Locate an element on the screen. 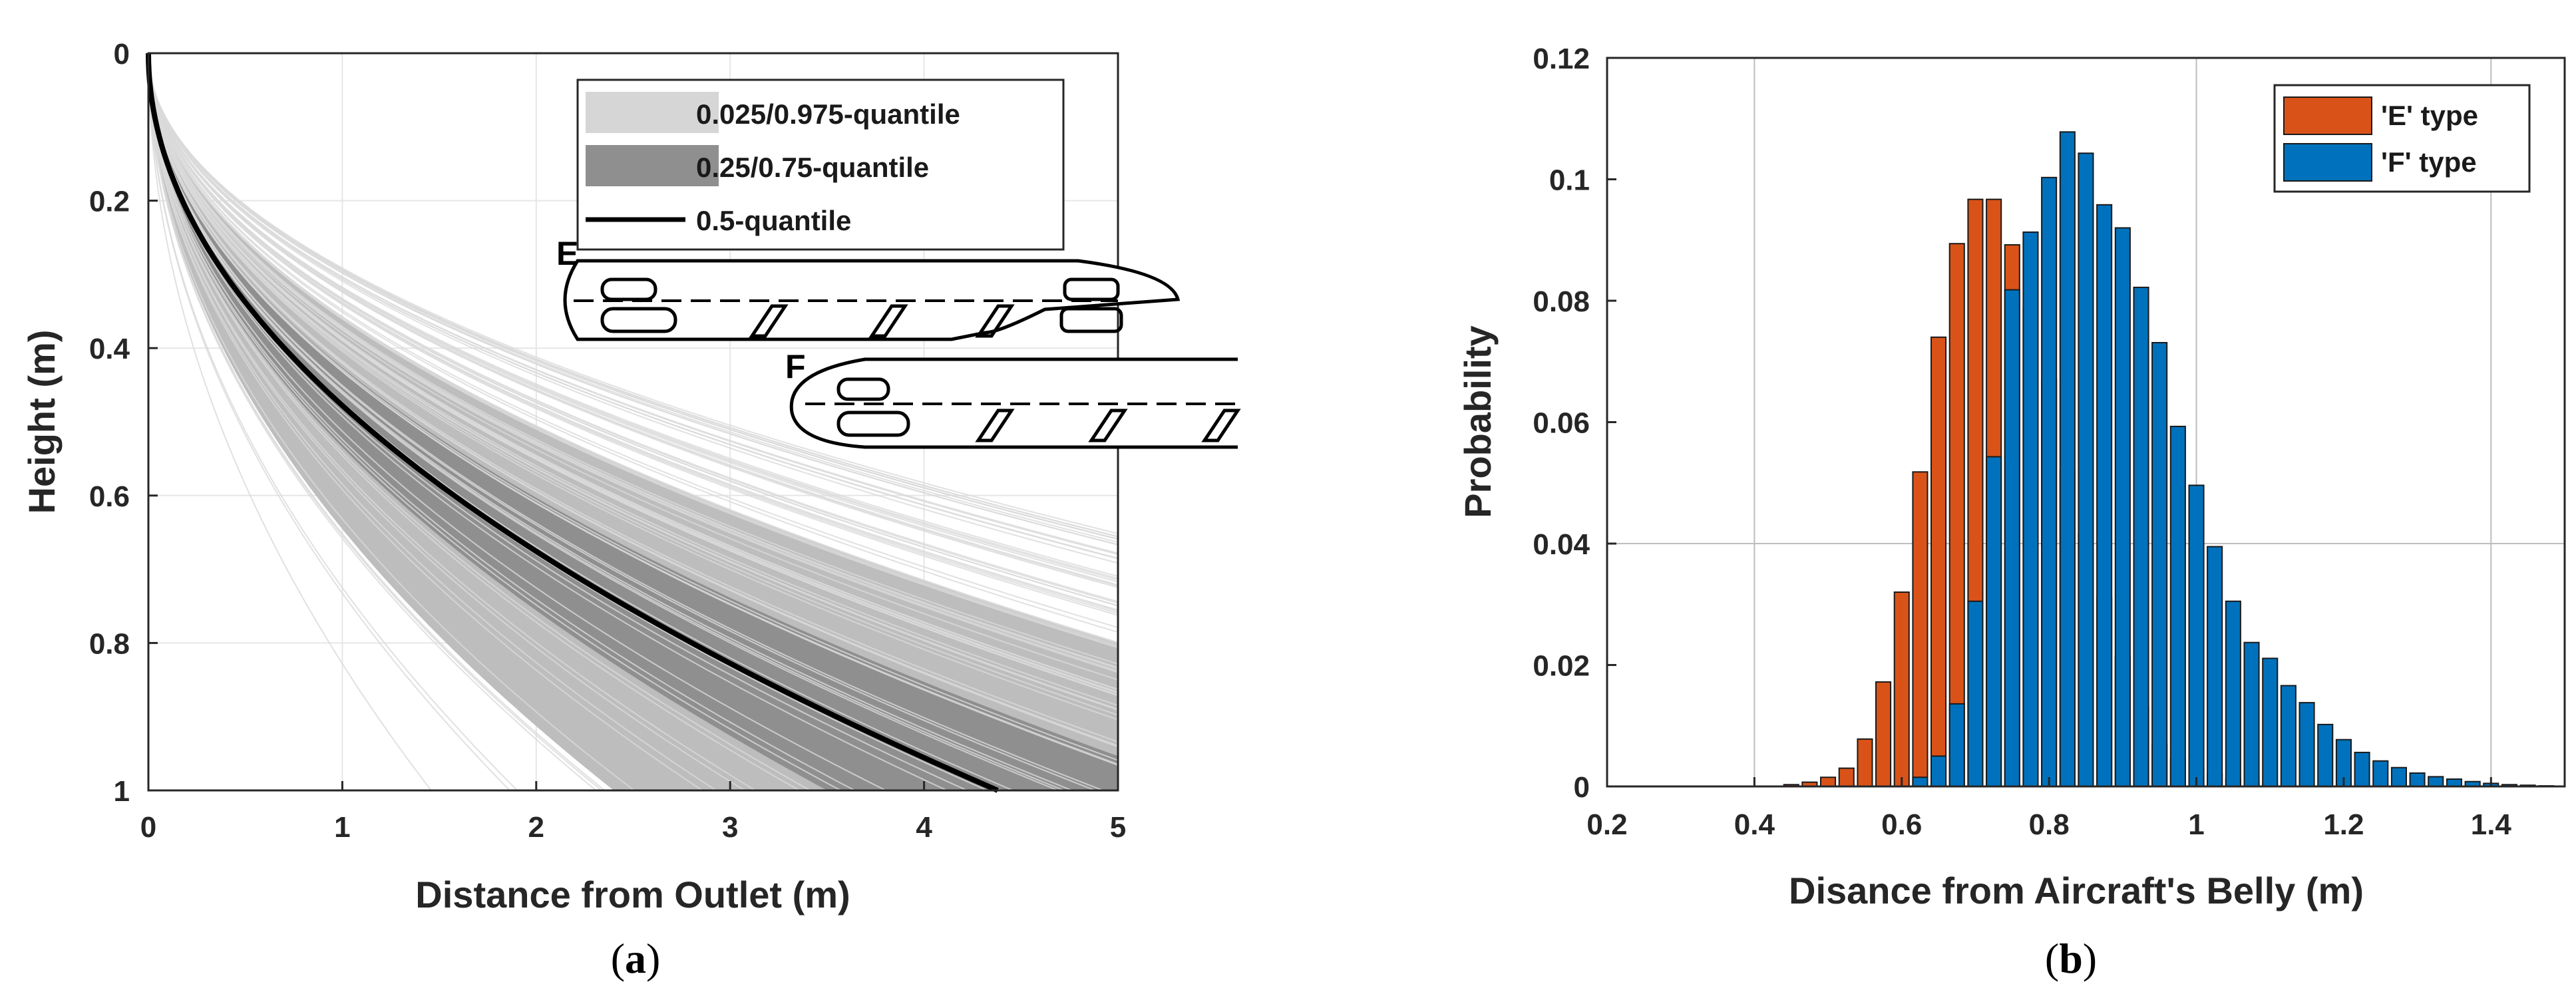 This screenshot has height=1000, width=2576. chart-b-y-ticks: 0 0.02 0.04 0.06 0.08 0.1 0.12 is located at coordinates (1575, 423).